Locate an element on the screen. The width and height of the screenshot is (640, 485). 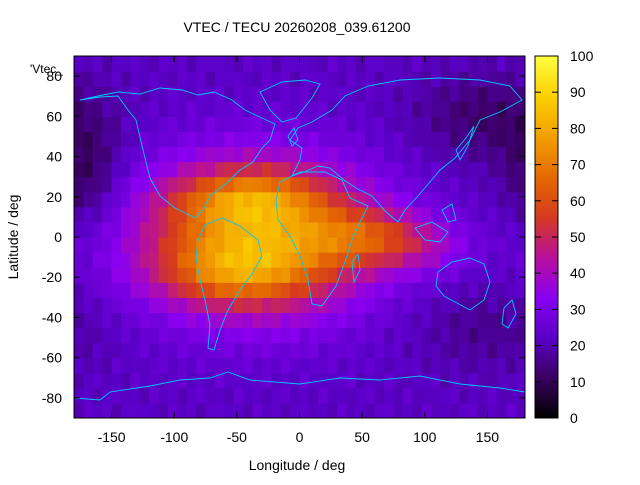
y-tick-label: 0 is located at coordinates (58, 237).